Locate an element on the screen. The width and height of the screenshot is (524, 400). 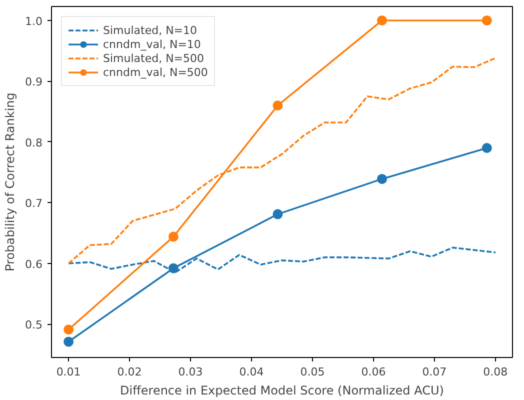
legend-label: cnndm_val, N=500 is located at coordinates (155, 72).